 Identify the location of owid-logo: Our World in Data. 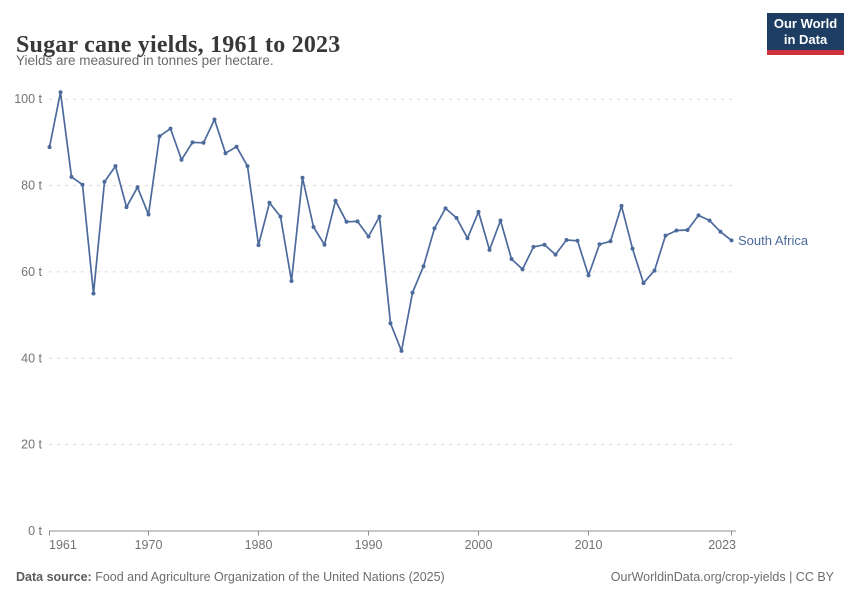
(805, 34).